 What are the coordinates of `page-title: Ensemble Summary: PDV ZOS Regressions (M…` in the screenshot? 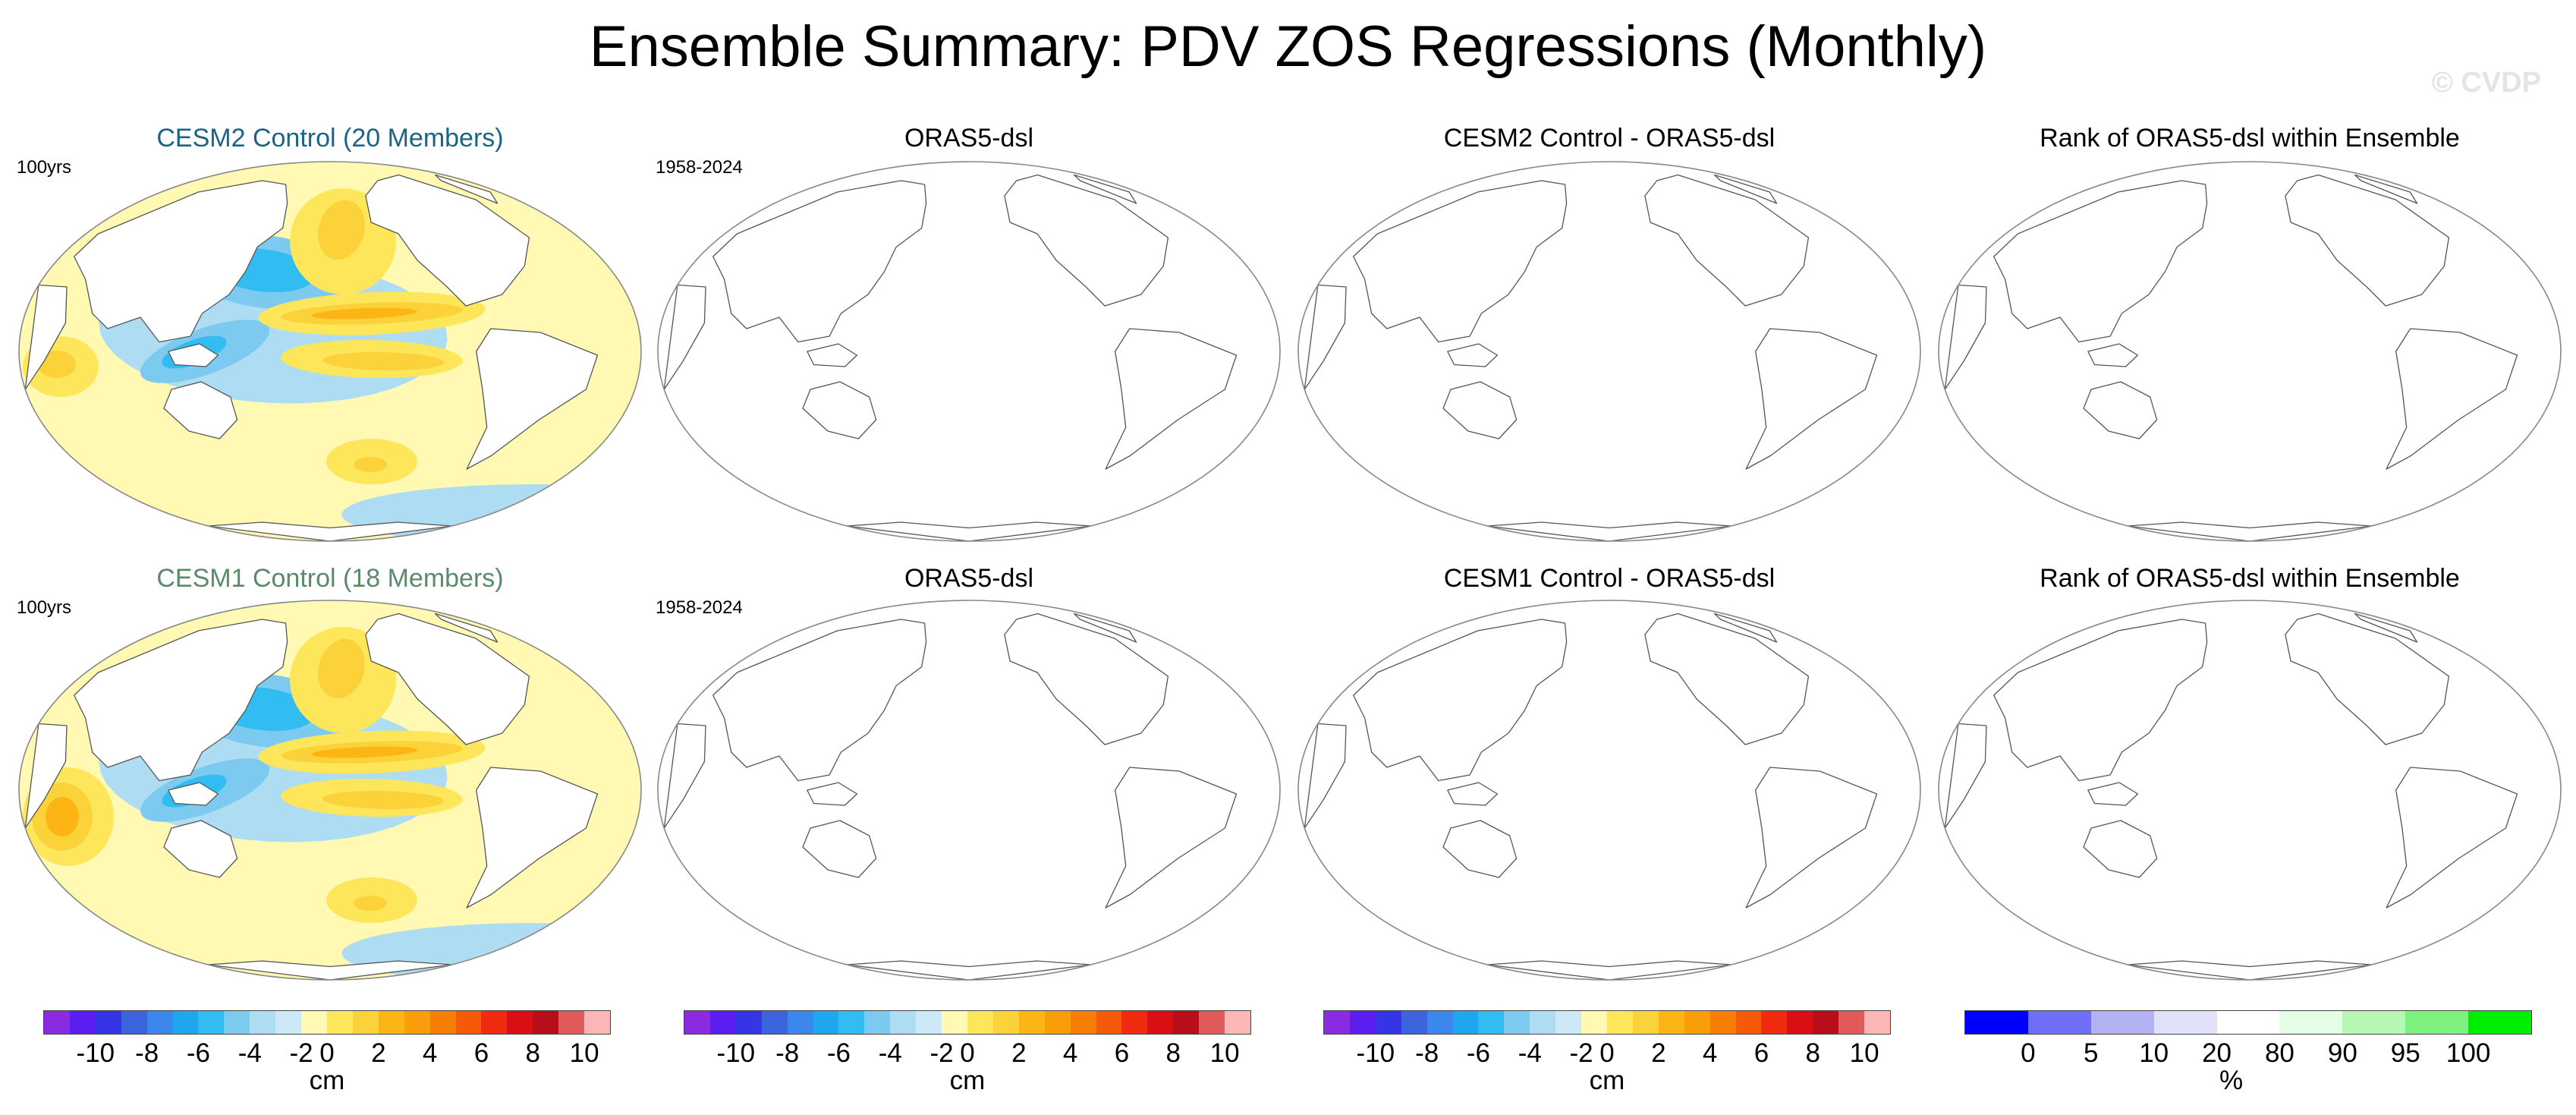 It's located at (1288, 46).